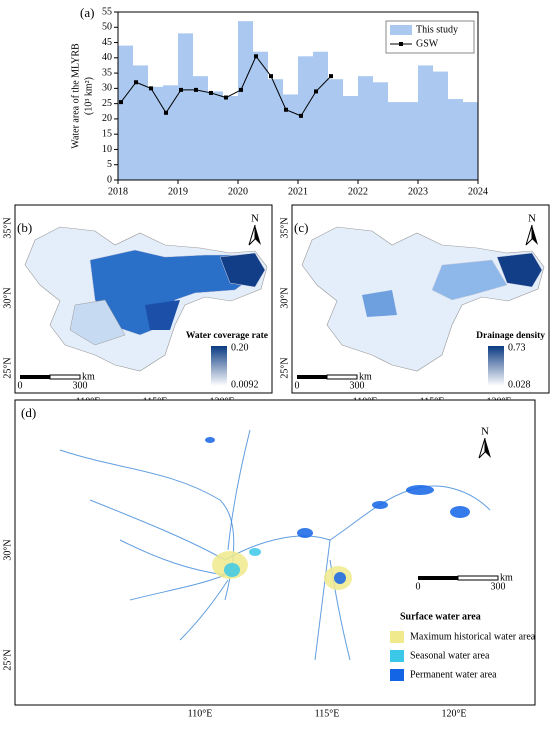 The image size is (550, 741). Describe the element at coordinates (107, 72) in the screenshot. I see `y-tick-label: 35` at that location.